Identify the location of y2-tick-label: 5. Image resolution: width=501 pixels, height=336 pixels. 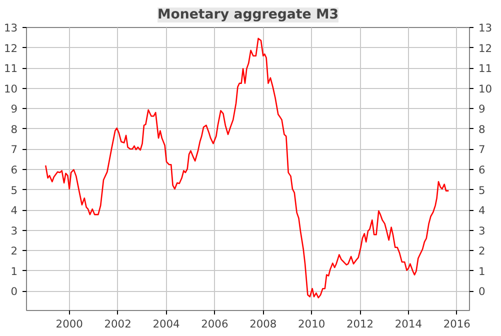
(482, 190).